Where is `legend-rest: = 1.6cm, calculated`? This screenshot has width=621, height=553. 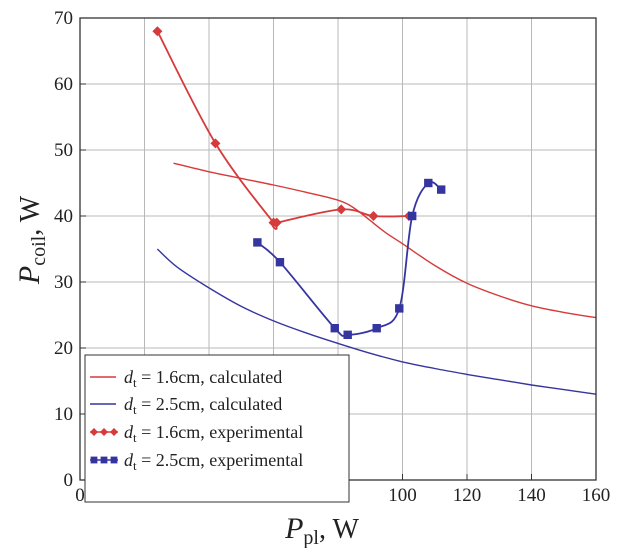
legend-rest: = 1.6cm, calculated is located at coordinates (210, 377).